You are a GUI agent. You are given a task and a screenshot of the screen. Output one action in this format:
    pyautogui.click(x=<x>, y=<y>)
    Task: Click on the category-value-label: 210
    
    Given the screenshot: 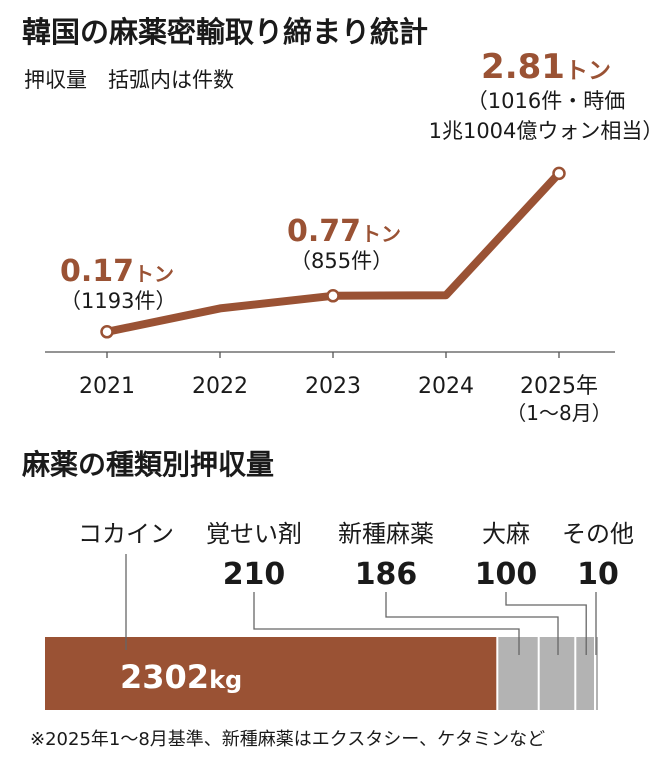 What is the action you would take?
    pyautogui.click(x=254, y=574)
    